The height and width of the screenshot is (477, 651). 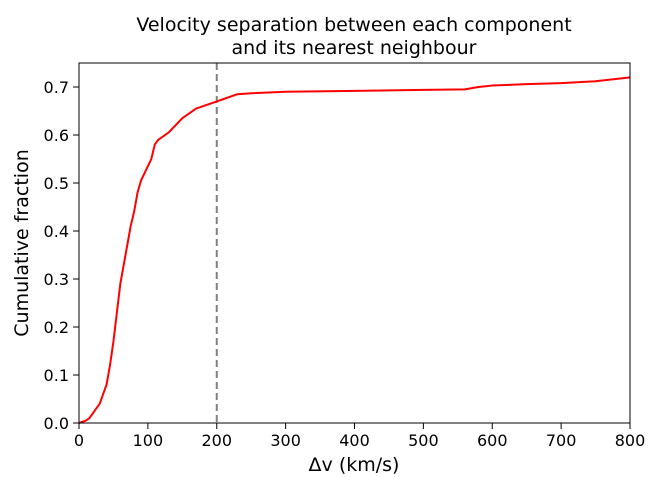 What do you see at coordinates (56, 327) in the screenshot?
I see `y-tick-label-0.2: 0.2` at bounding box center [56, 327].